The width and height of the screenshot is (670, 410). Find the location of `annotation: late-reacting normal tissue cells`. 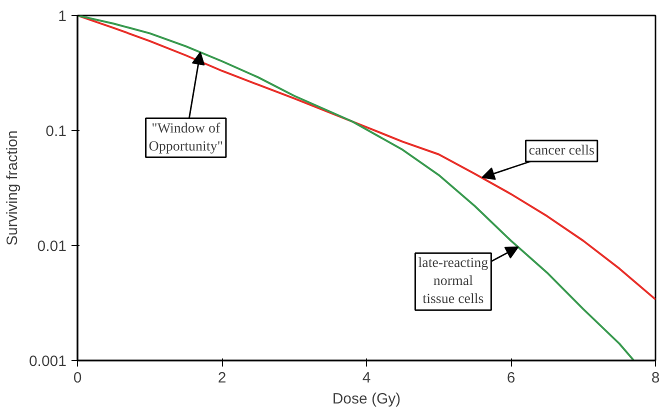

annotation: late-reacting normal tissue cells is located at coordinates (453, 282).